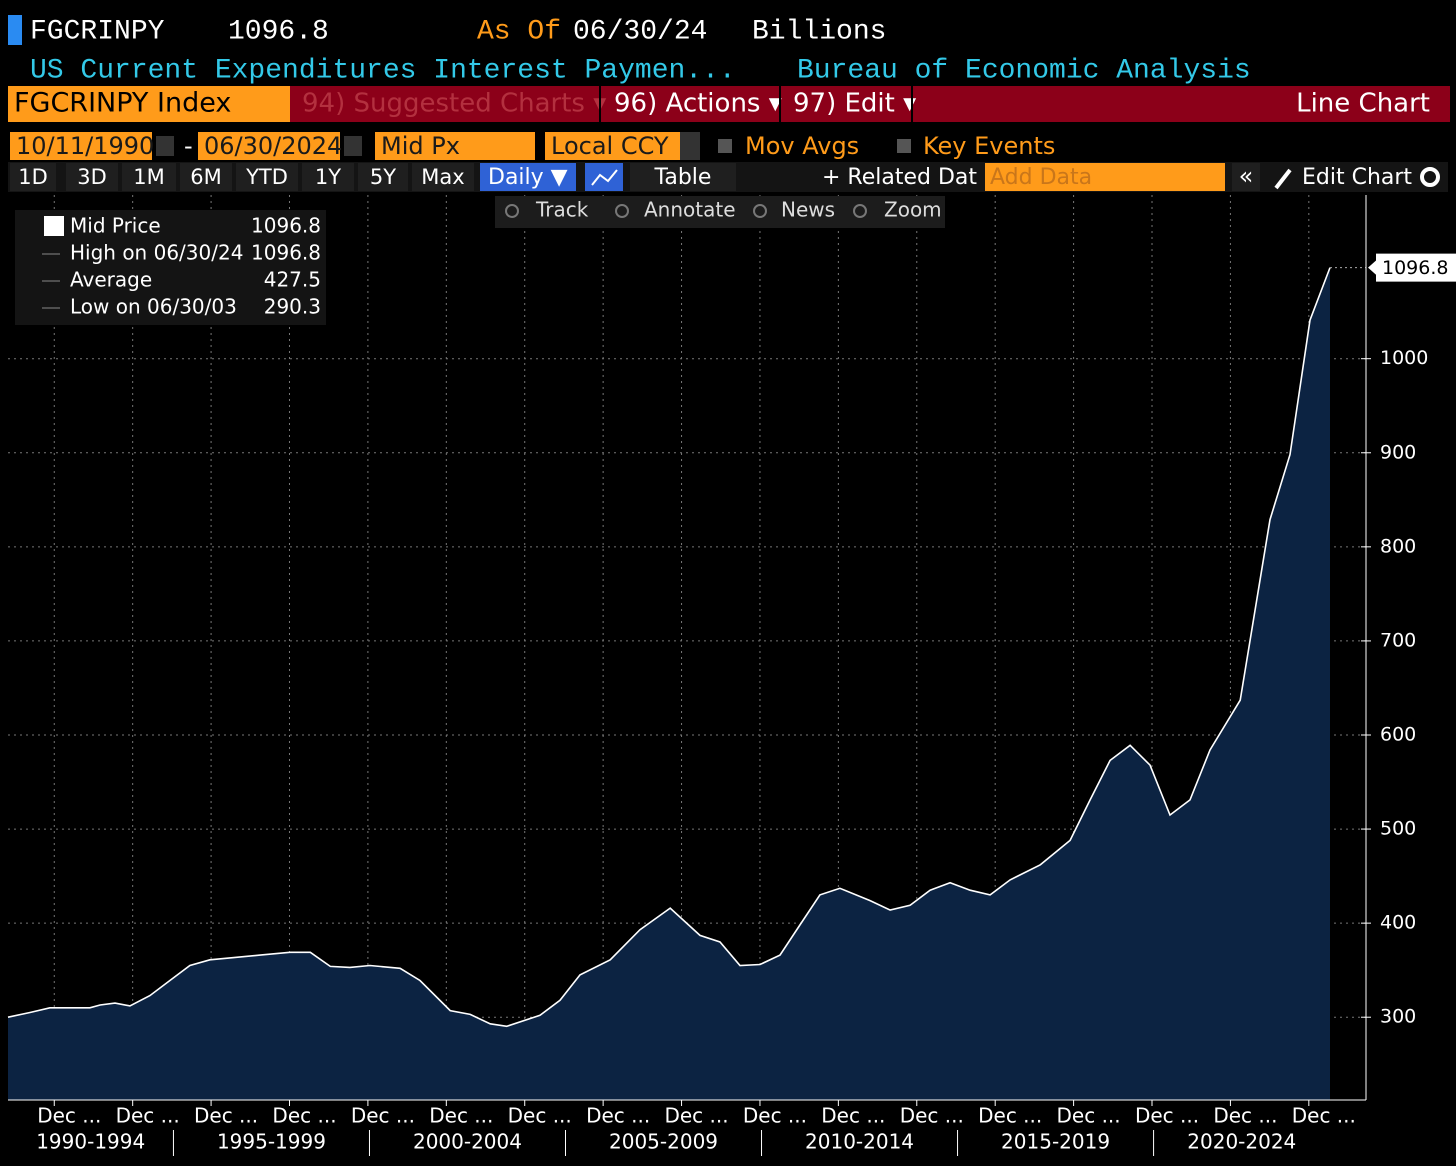 The width and height of the screenshot is (1456, 1166). I want to click on related: + Related Dat, so click(899, 177).